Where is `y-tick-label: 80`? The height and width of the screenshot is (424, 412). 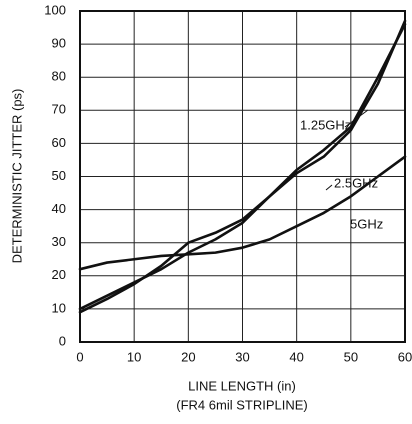
y-tick-label: 80 is located at coordinates (59, 76).